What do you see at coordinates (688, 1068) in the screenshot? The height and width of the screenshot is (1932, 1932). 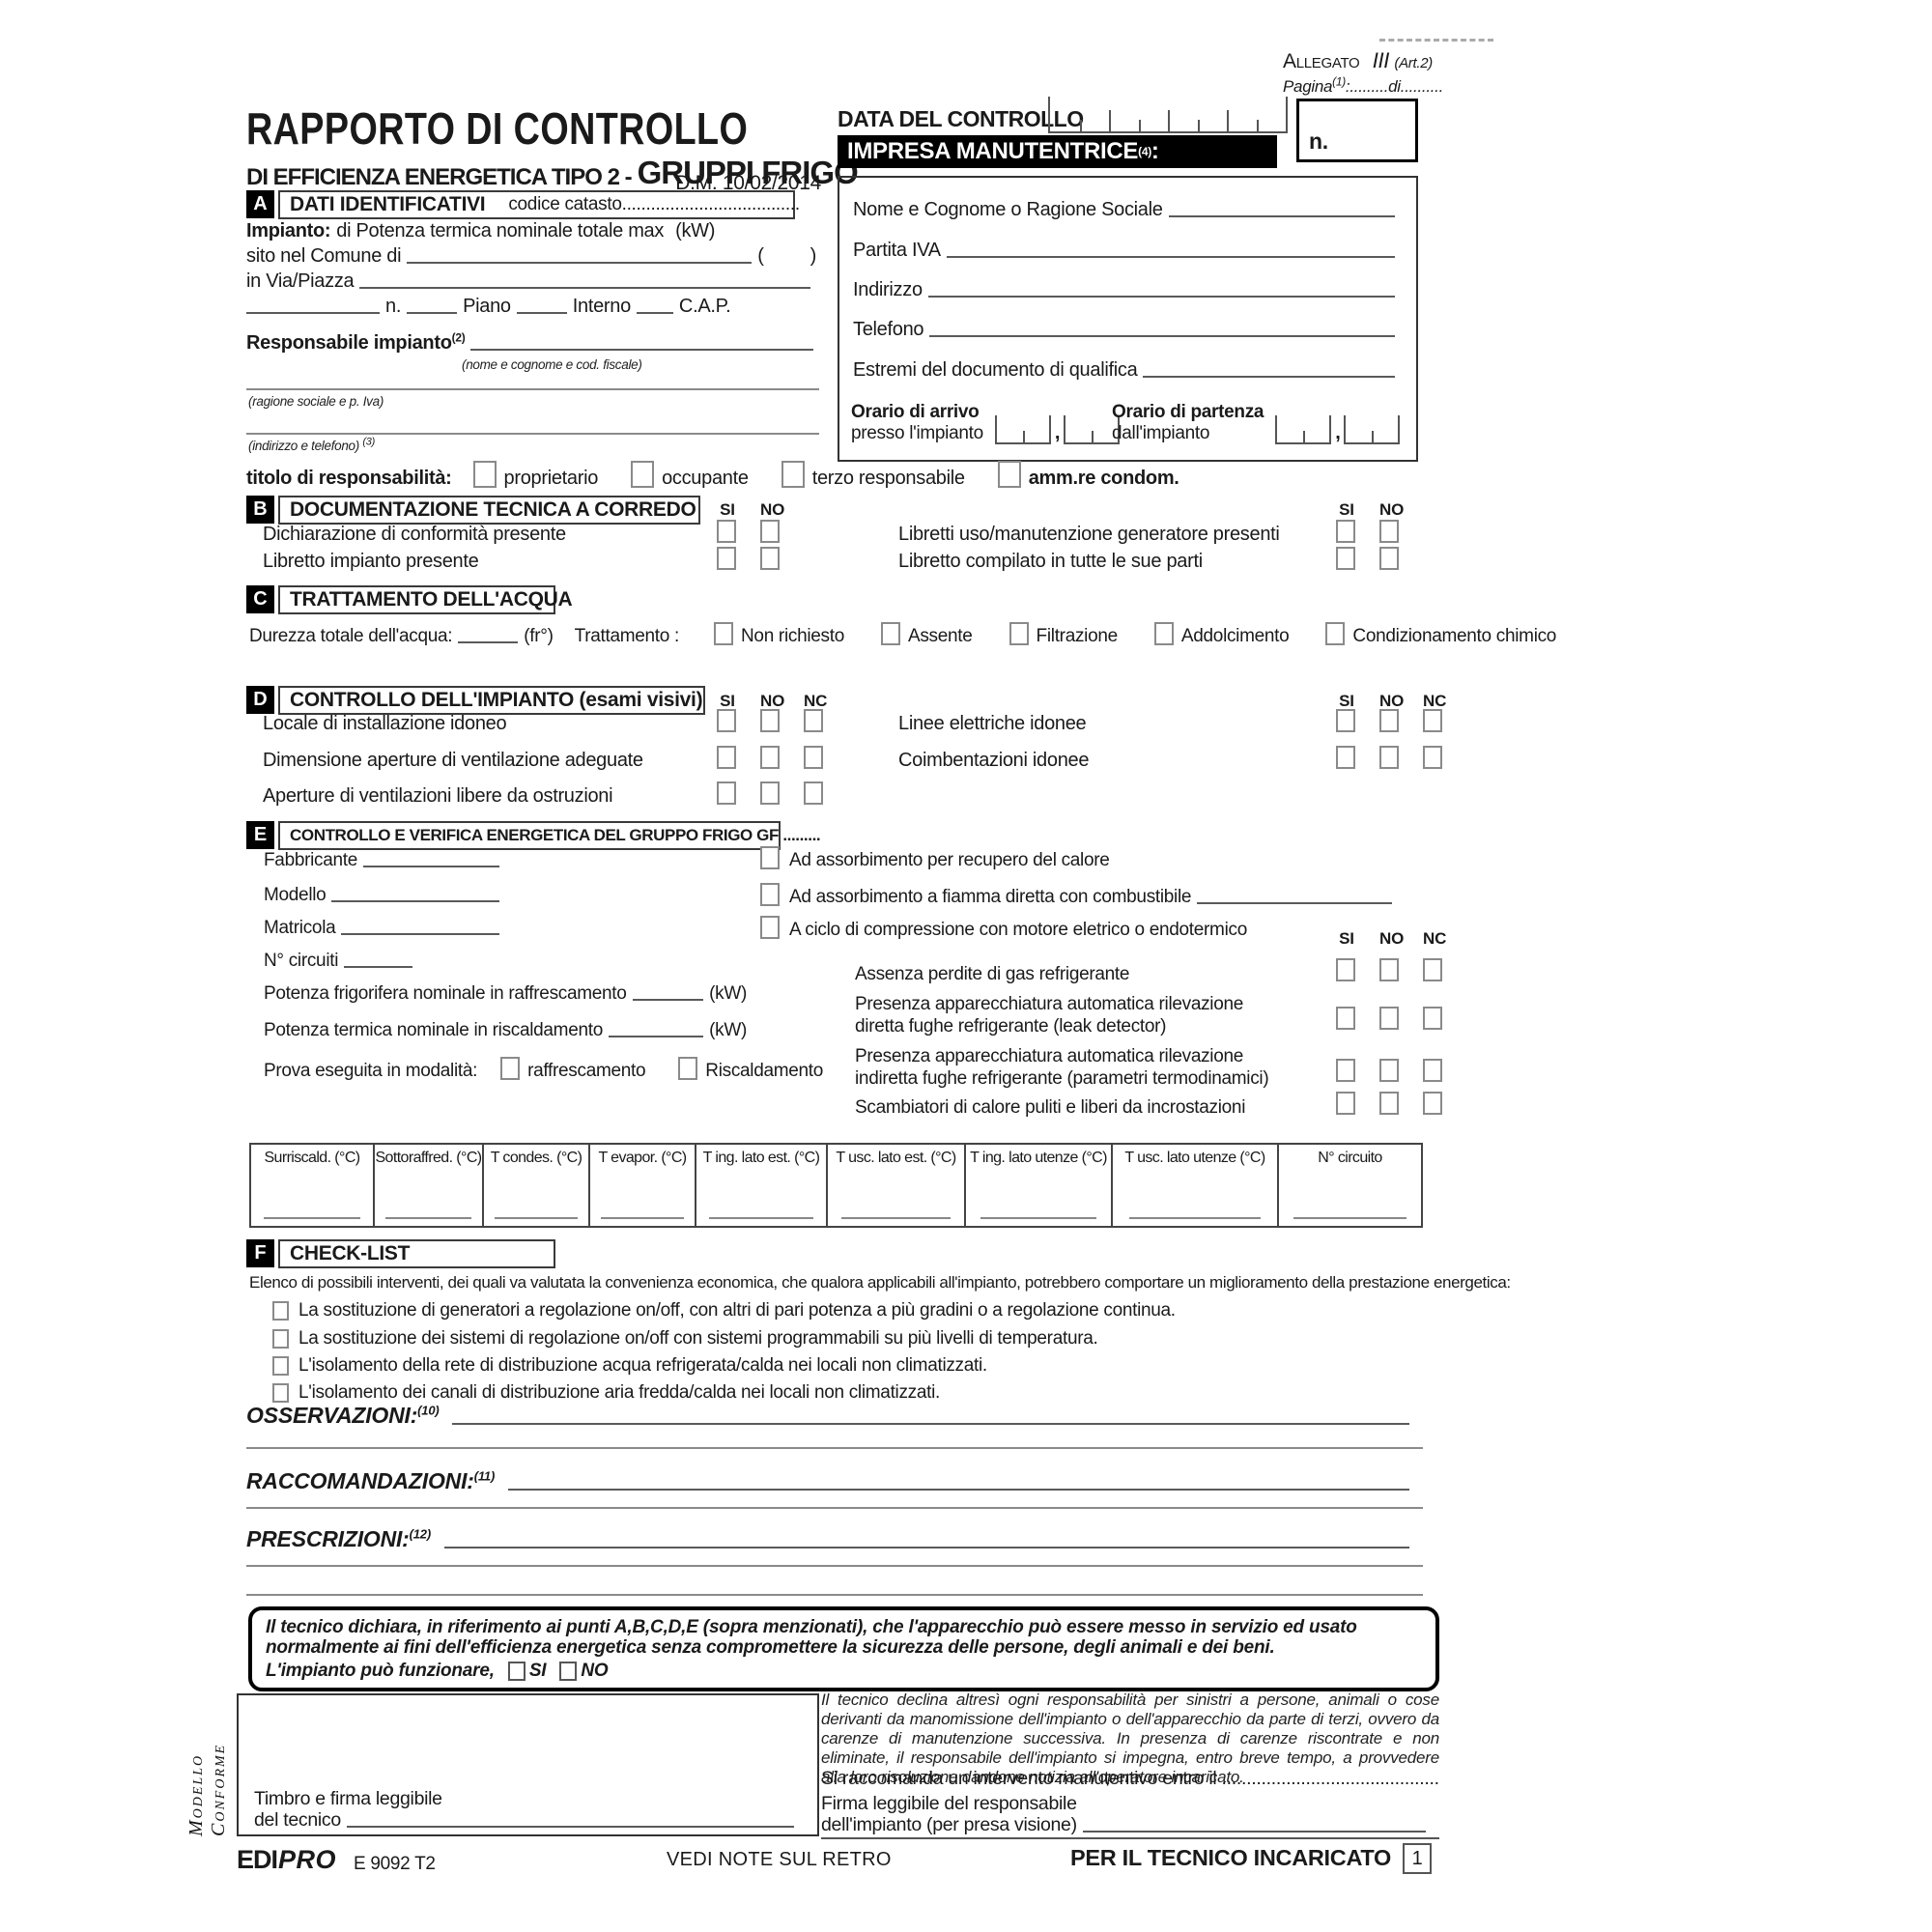 I see `checkbox-riscaldamento` at bounding box center [688, 1068].